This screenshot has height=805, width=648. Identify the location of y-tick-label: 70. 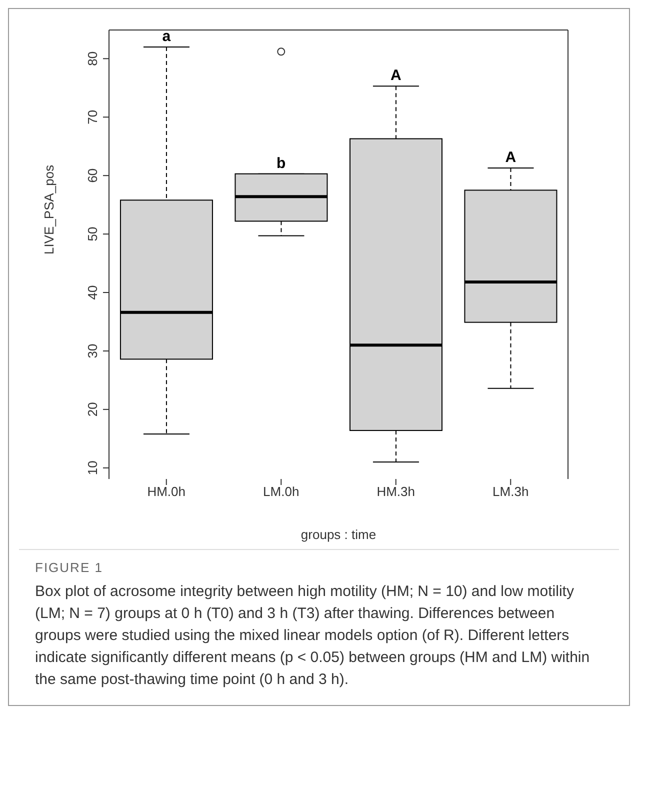
(92, 117).